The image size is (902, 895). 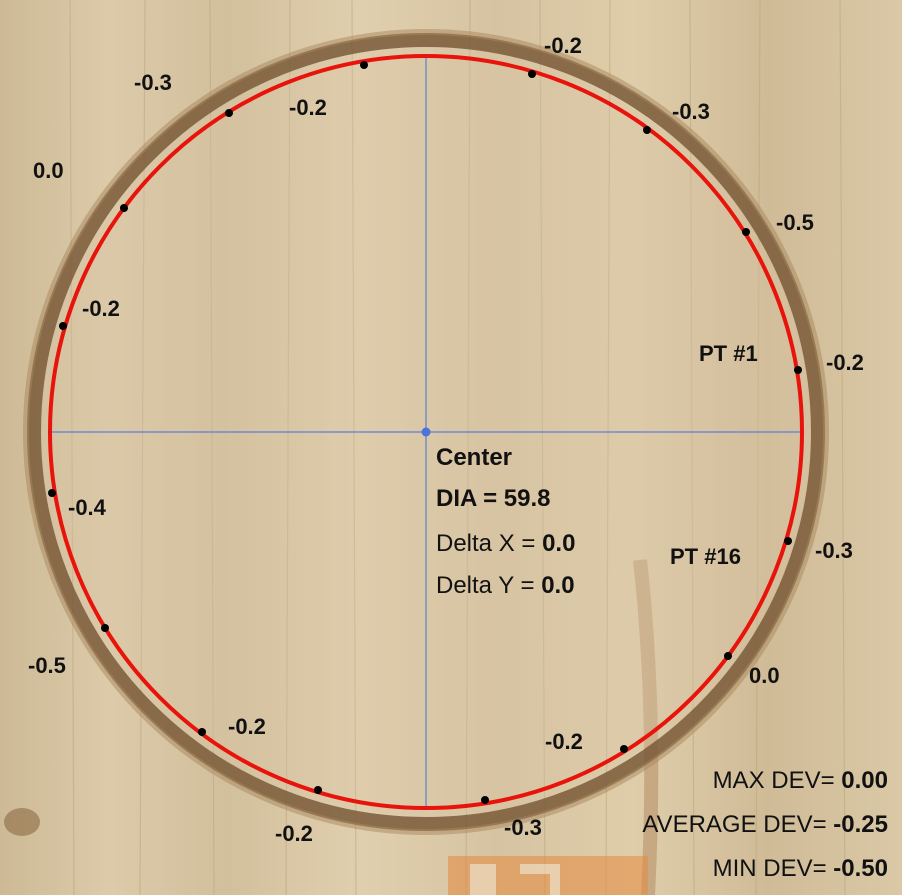 What do you see at coordinates (523, 827) in the screenshot?
I see `deviation-label-13: -0.3` at bounding box center [523, 827].